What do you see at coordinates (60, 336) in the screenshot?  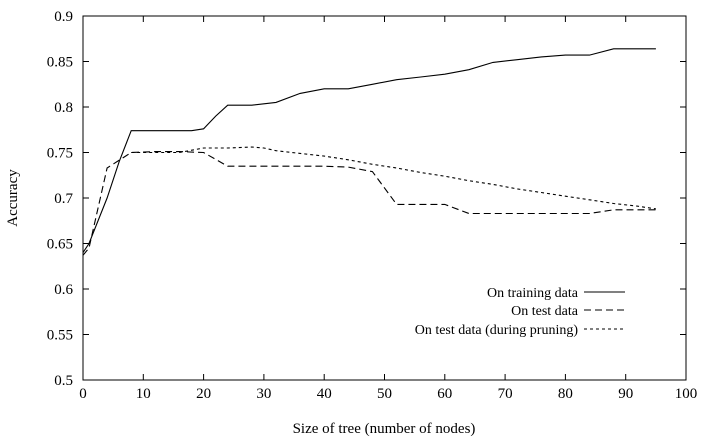 I see `y-tick-label: 0.55` at bounding box center [60, 336].